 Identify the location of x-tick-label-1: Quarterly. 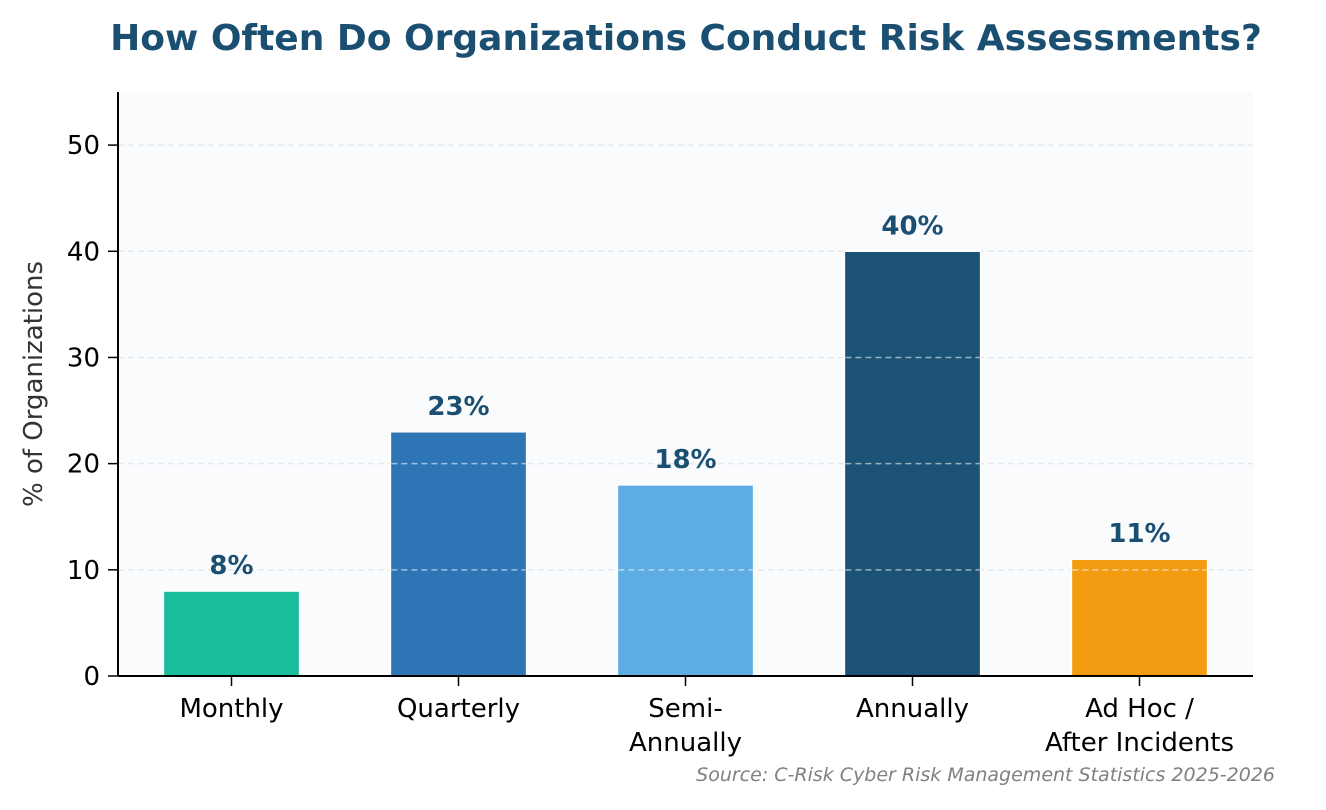
(458, 709).